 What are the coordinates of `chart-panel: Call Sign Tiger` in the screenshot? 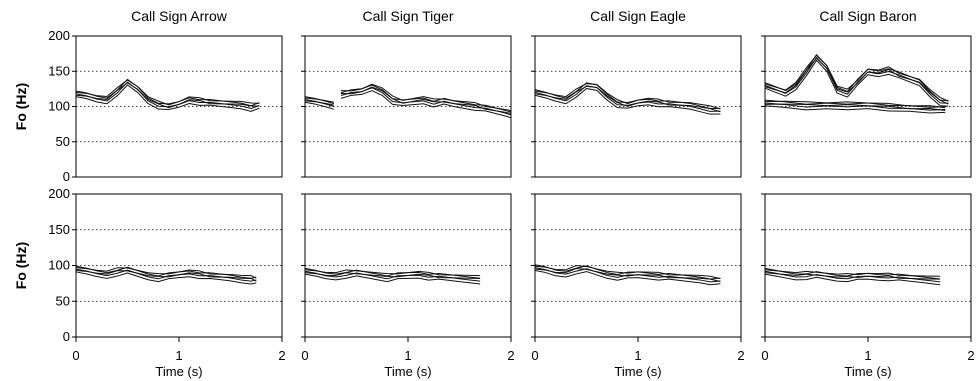 It's located at (406, 93).